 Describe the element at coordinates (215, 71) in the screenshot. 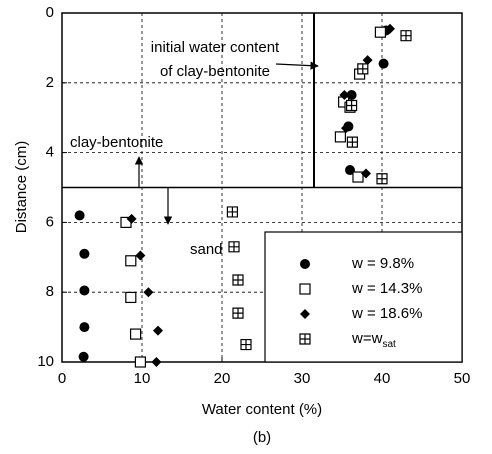

I see `annotation: of clay-bentonite` at that location.